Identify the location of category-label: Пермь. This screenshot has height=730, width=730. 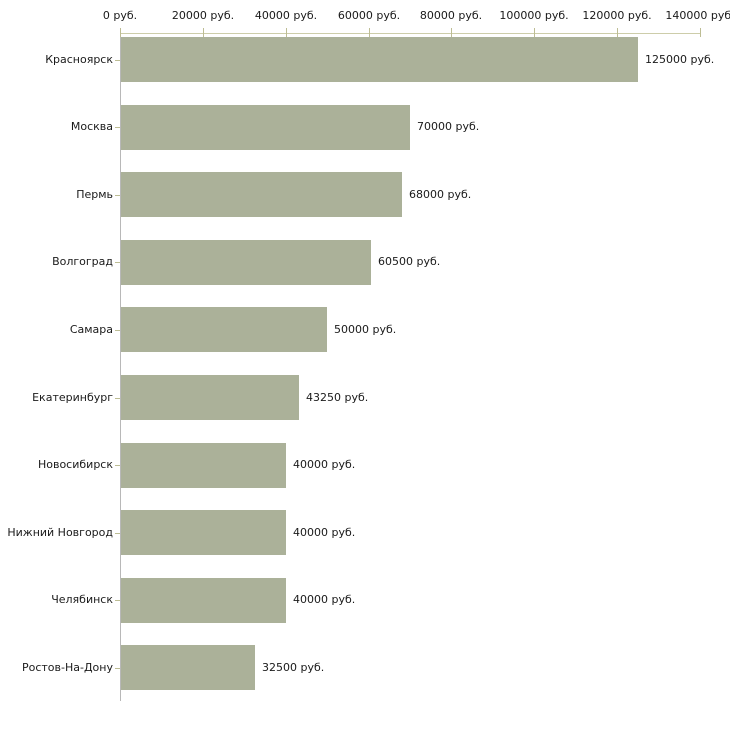
(94, 194).